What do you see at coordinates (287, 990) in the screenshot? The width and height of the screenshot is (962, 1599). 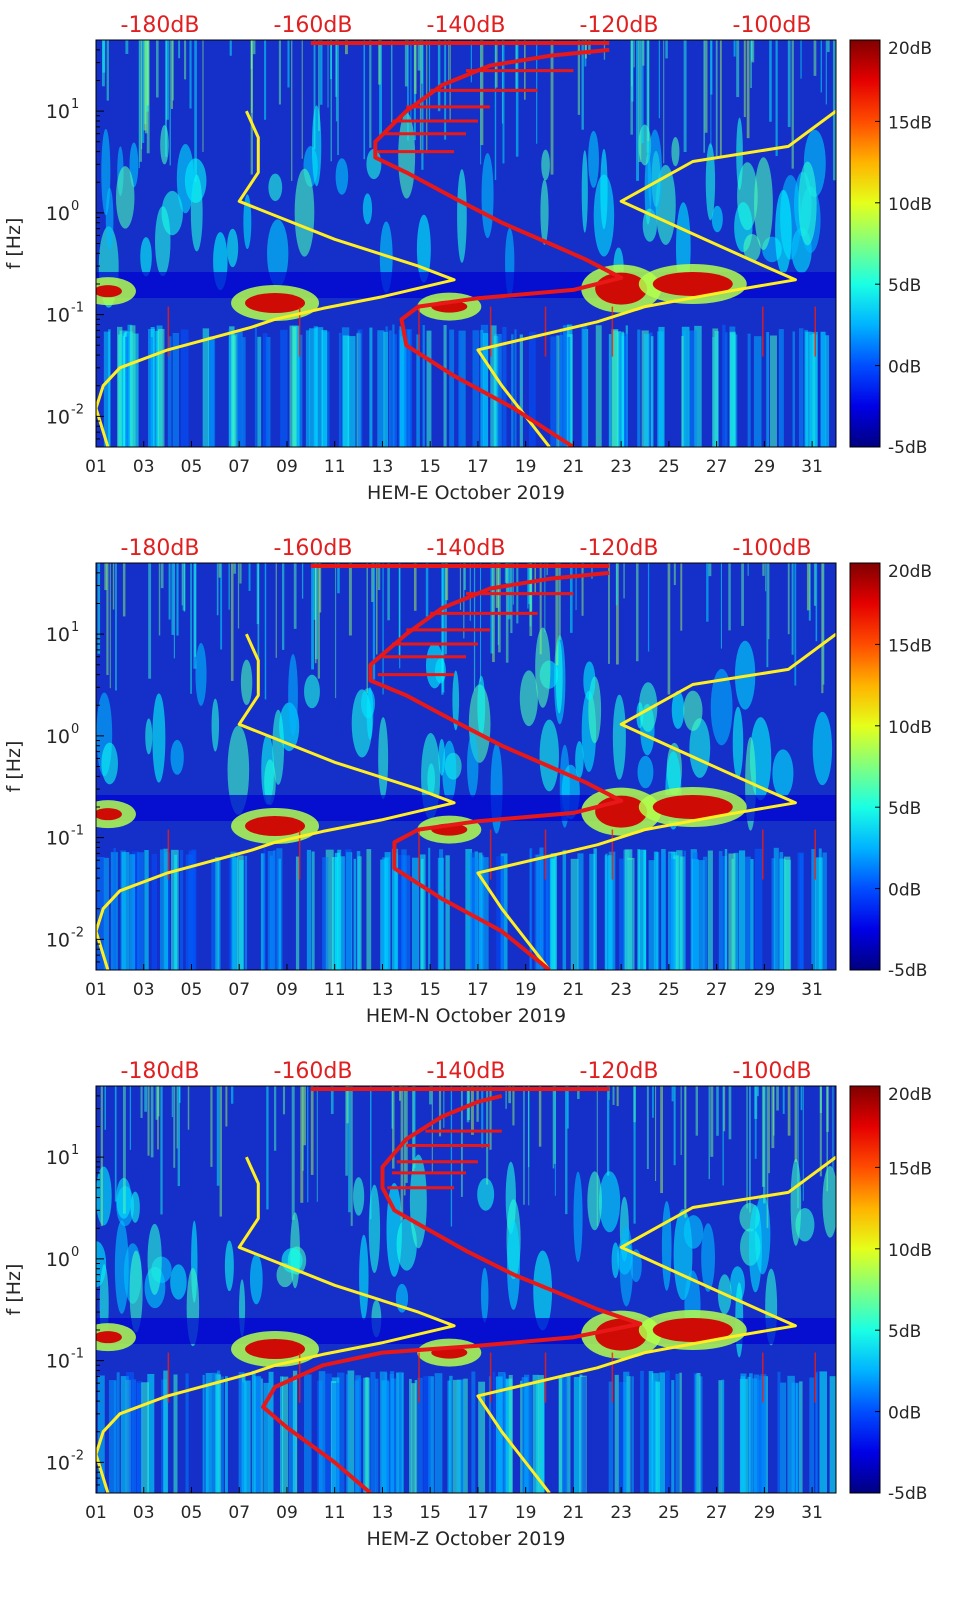 I see `x-tick-label: 09` at bounding box center [287, 990].